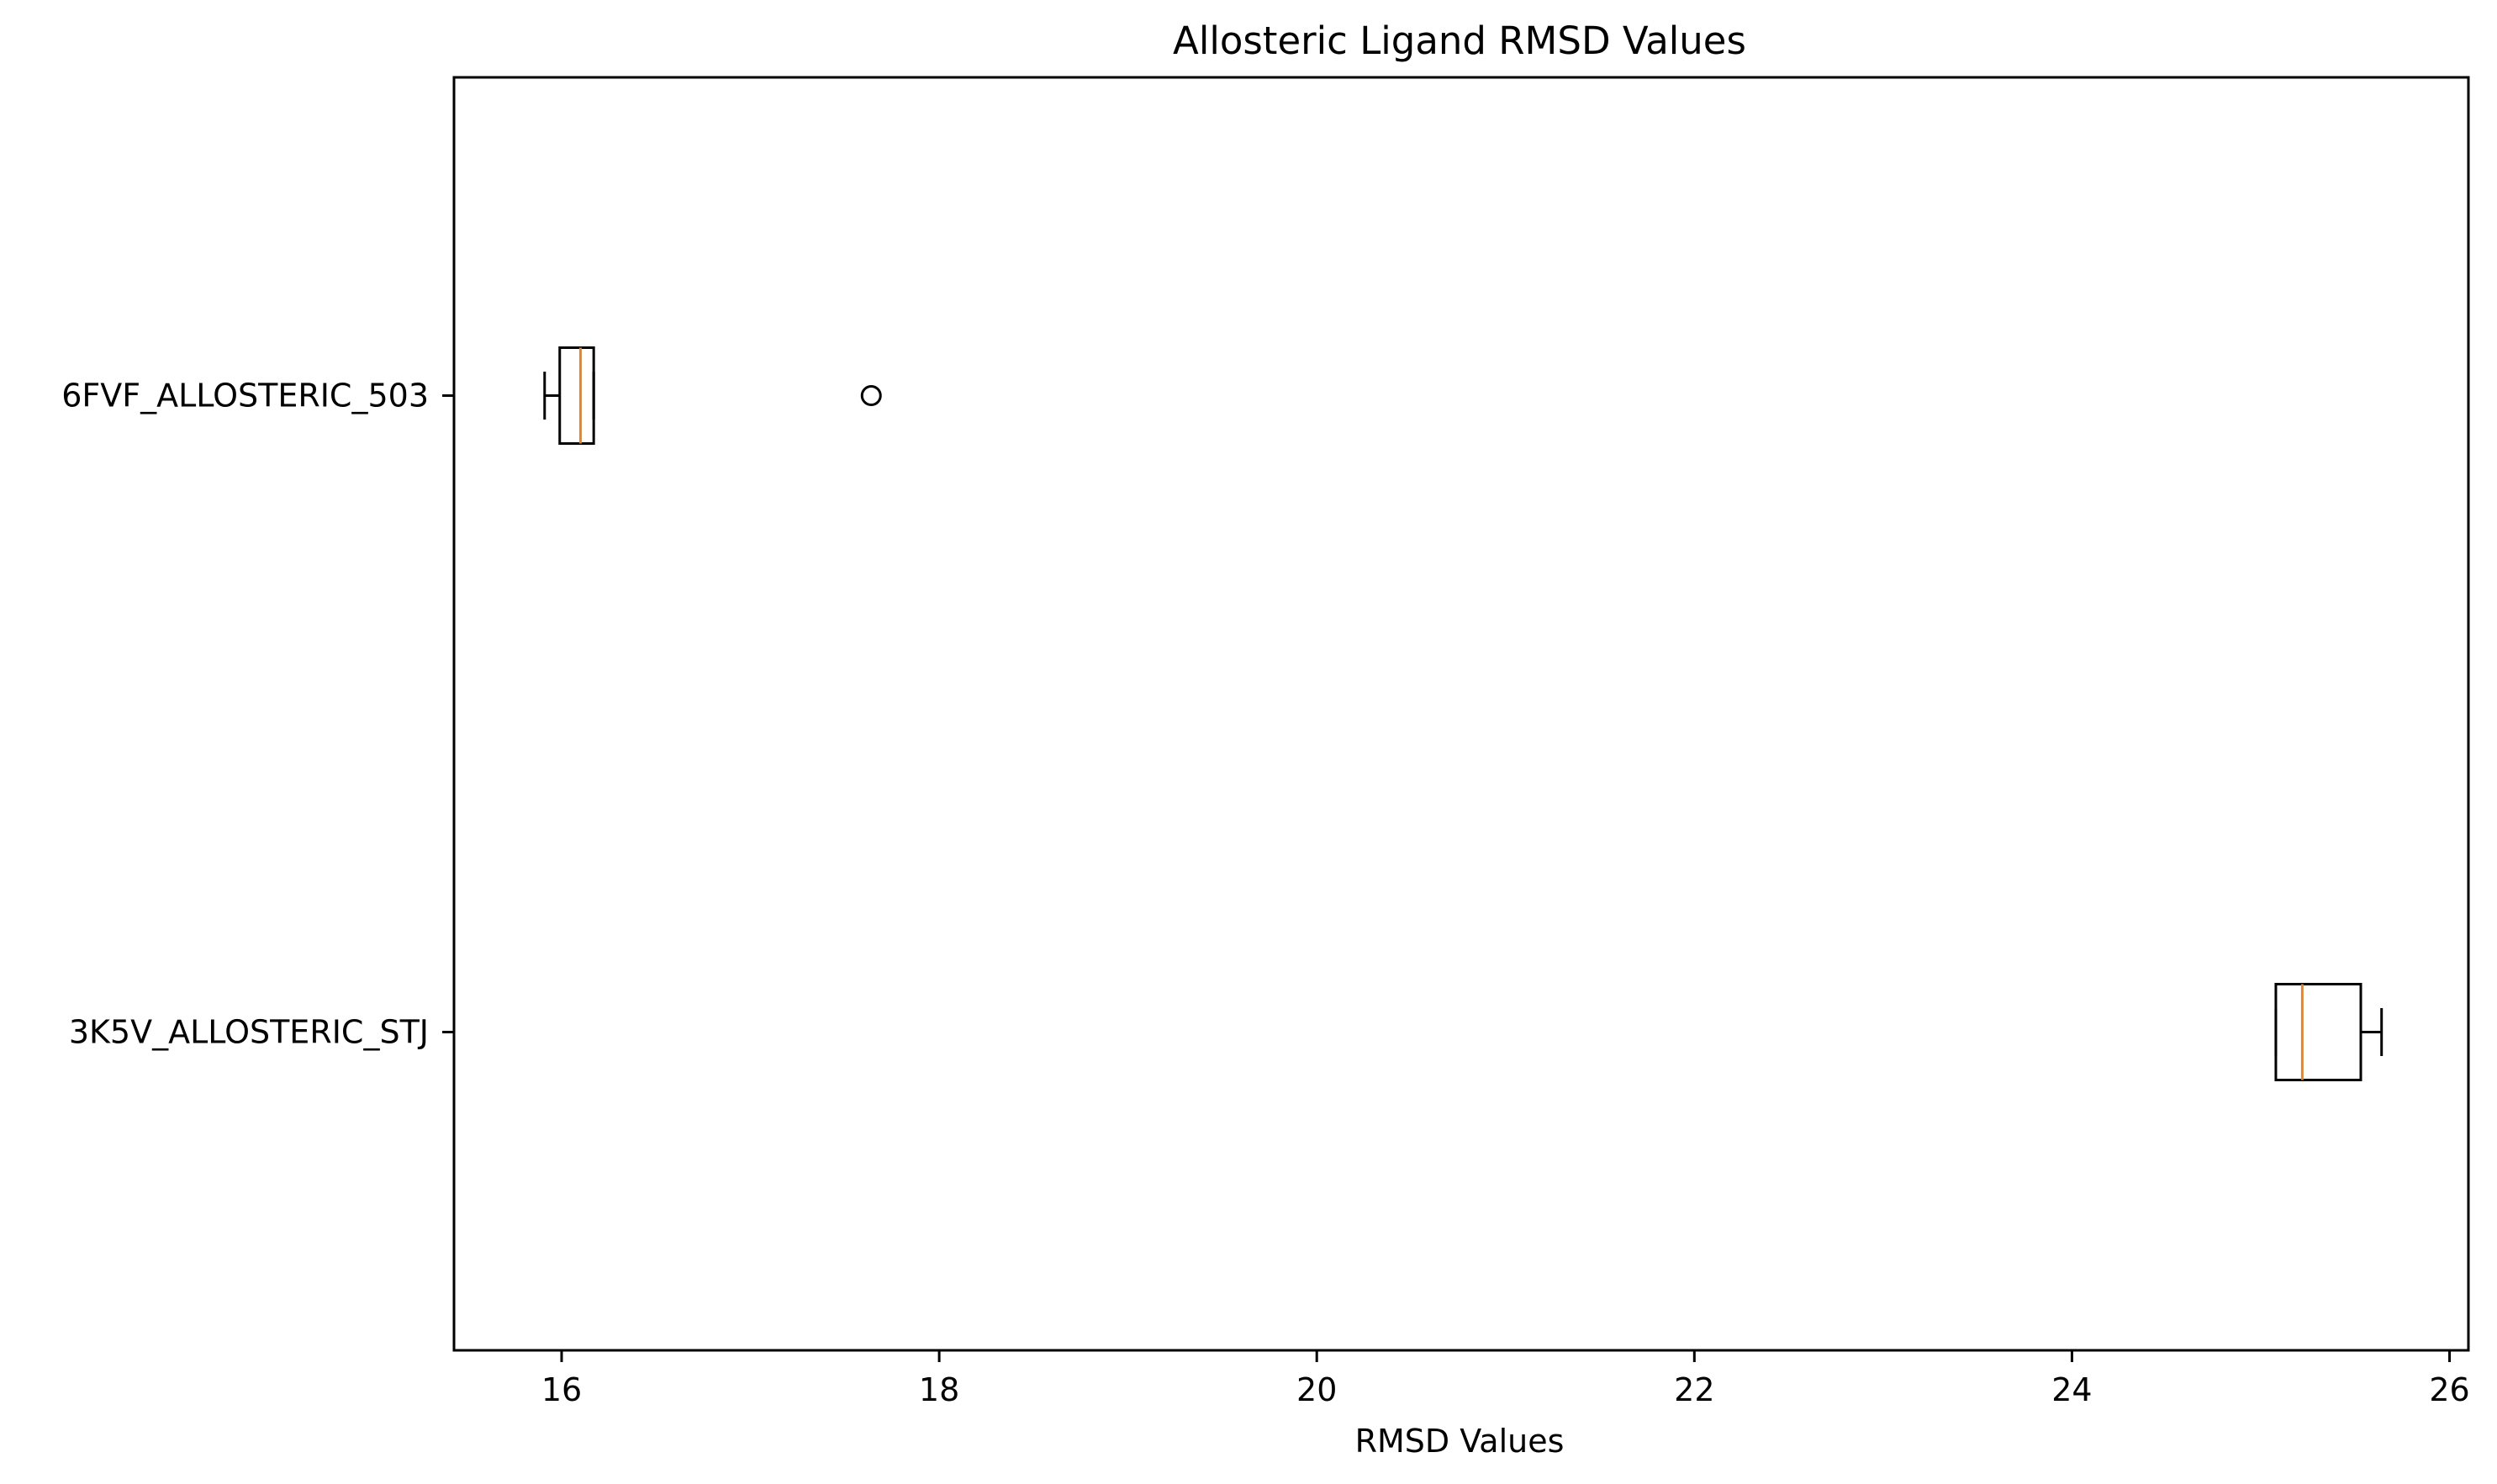  What do you see at coordinates (2449, 1389) in the screenshot?
I see `x-tick-label: 26` at bounding box center [2449, 1389].